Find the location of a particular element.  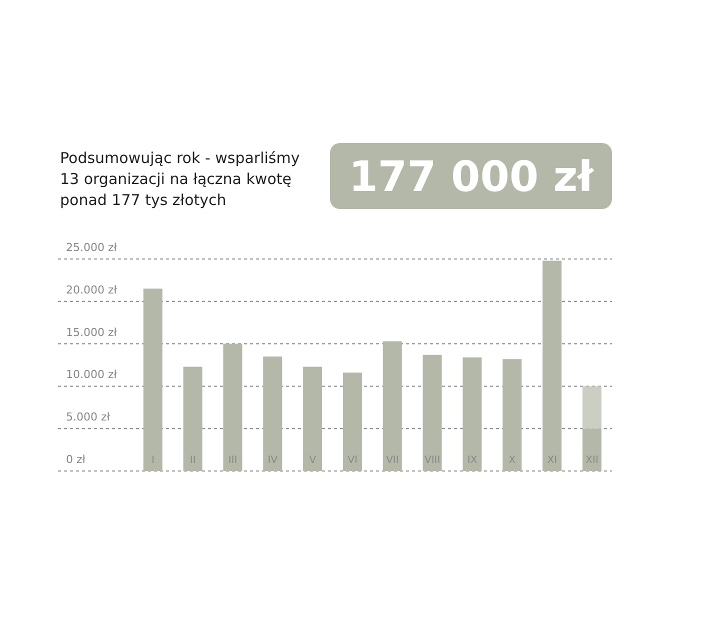

y-tick-label: 10.000 zł is located at coordinates (92, 375).